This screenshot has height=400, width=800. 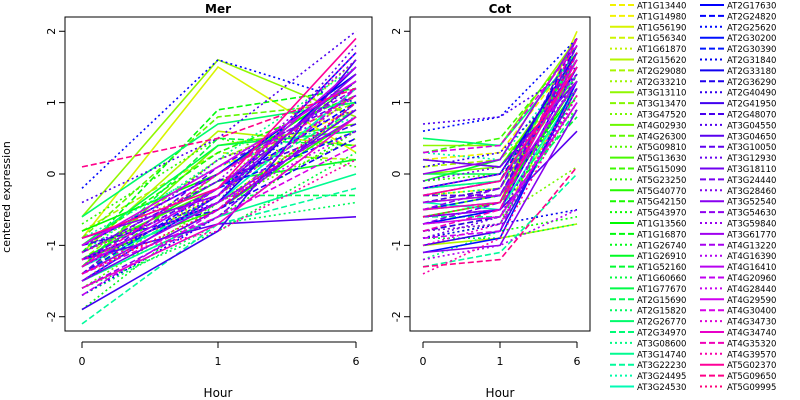 What do you see at coordinates (751, 28) in the screenshot?
I see `legend-label-at2g25620: AT2G25620` at bounding box center [751, 28].